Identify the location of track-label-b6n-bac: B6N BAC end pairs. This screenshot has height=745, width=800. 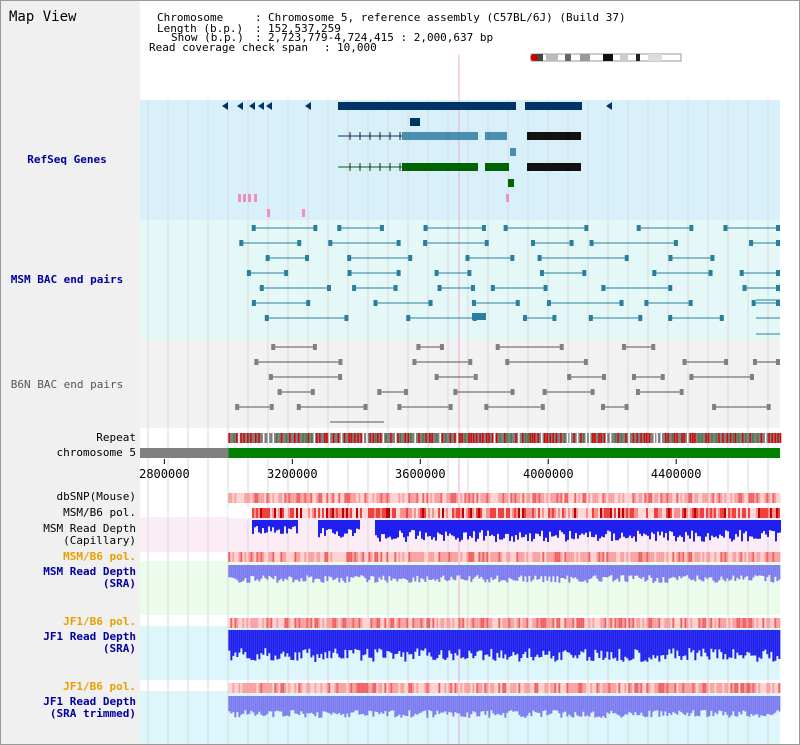
(67, 384).